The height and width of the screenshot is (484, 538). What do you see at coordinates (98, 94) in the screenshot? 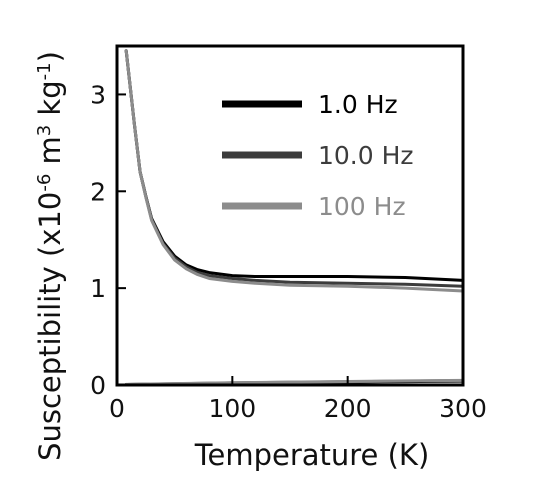
I see `y-tick-label-3: 3` at bounding box center [98, 94].